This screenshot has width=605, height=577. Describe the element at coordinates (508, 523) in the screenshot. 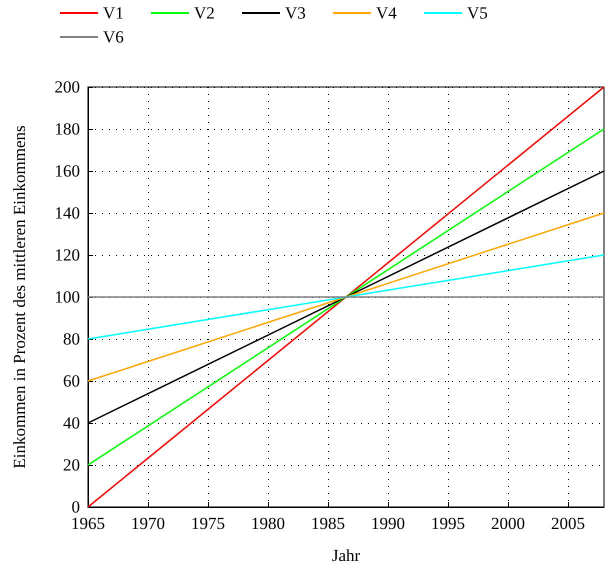

I see `x-tick-label: 2000` at that location.